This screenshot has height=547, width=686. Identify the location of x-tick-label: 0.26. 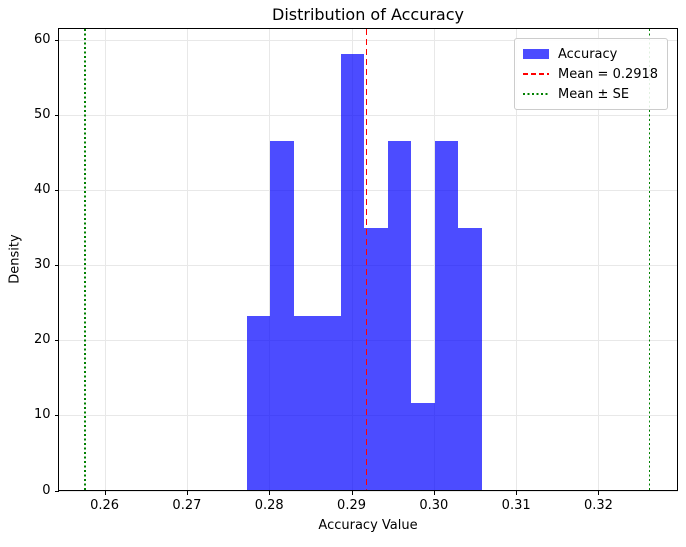
(105, 505).